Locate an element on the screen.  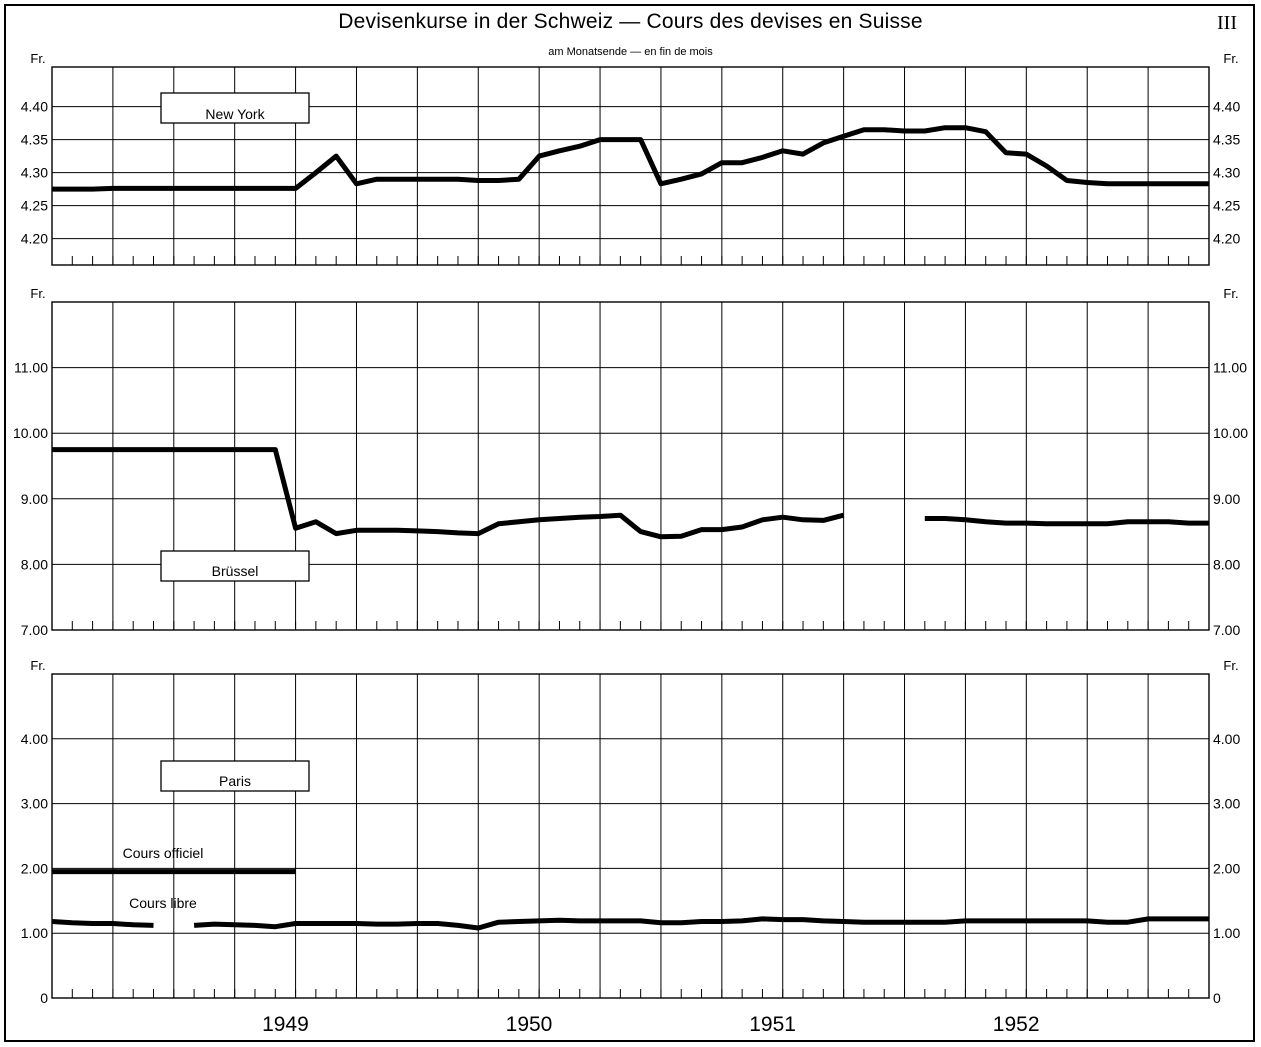
panel-2-label-box is located at coordinates (235, 566).